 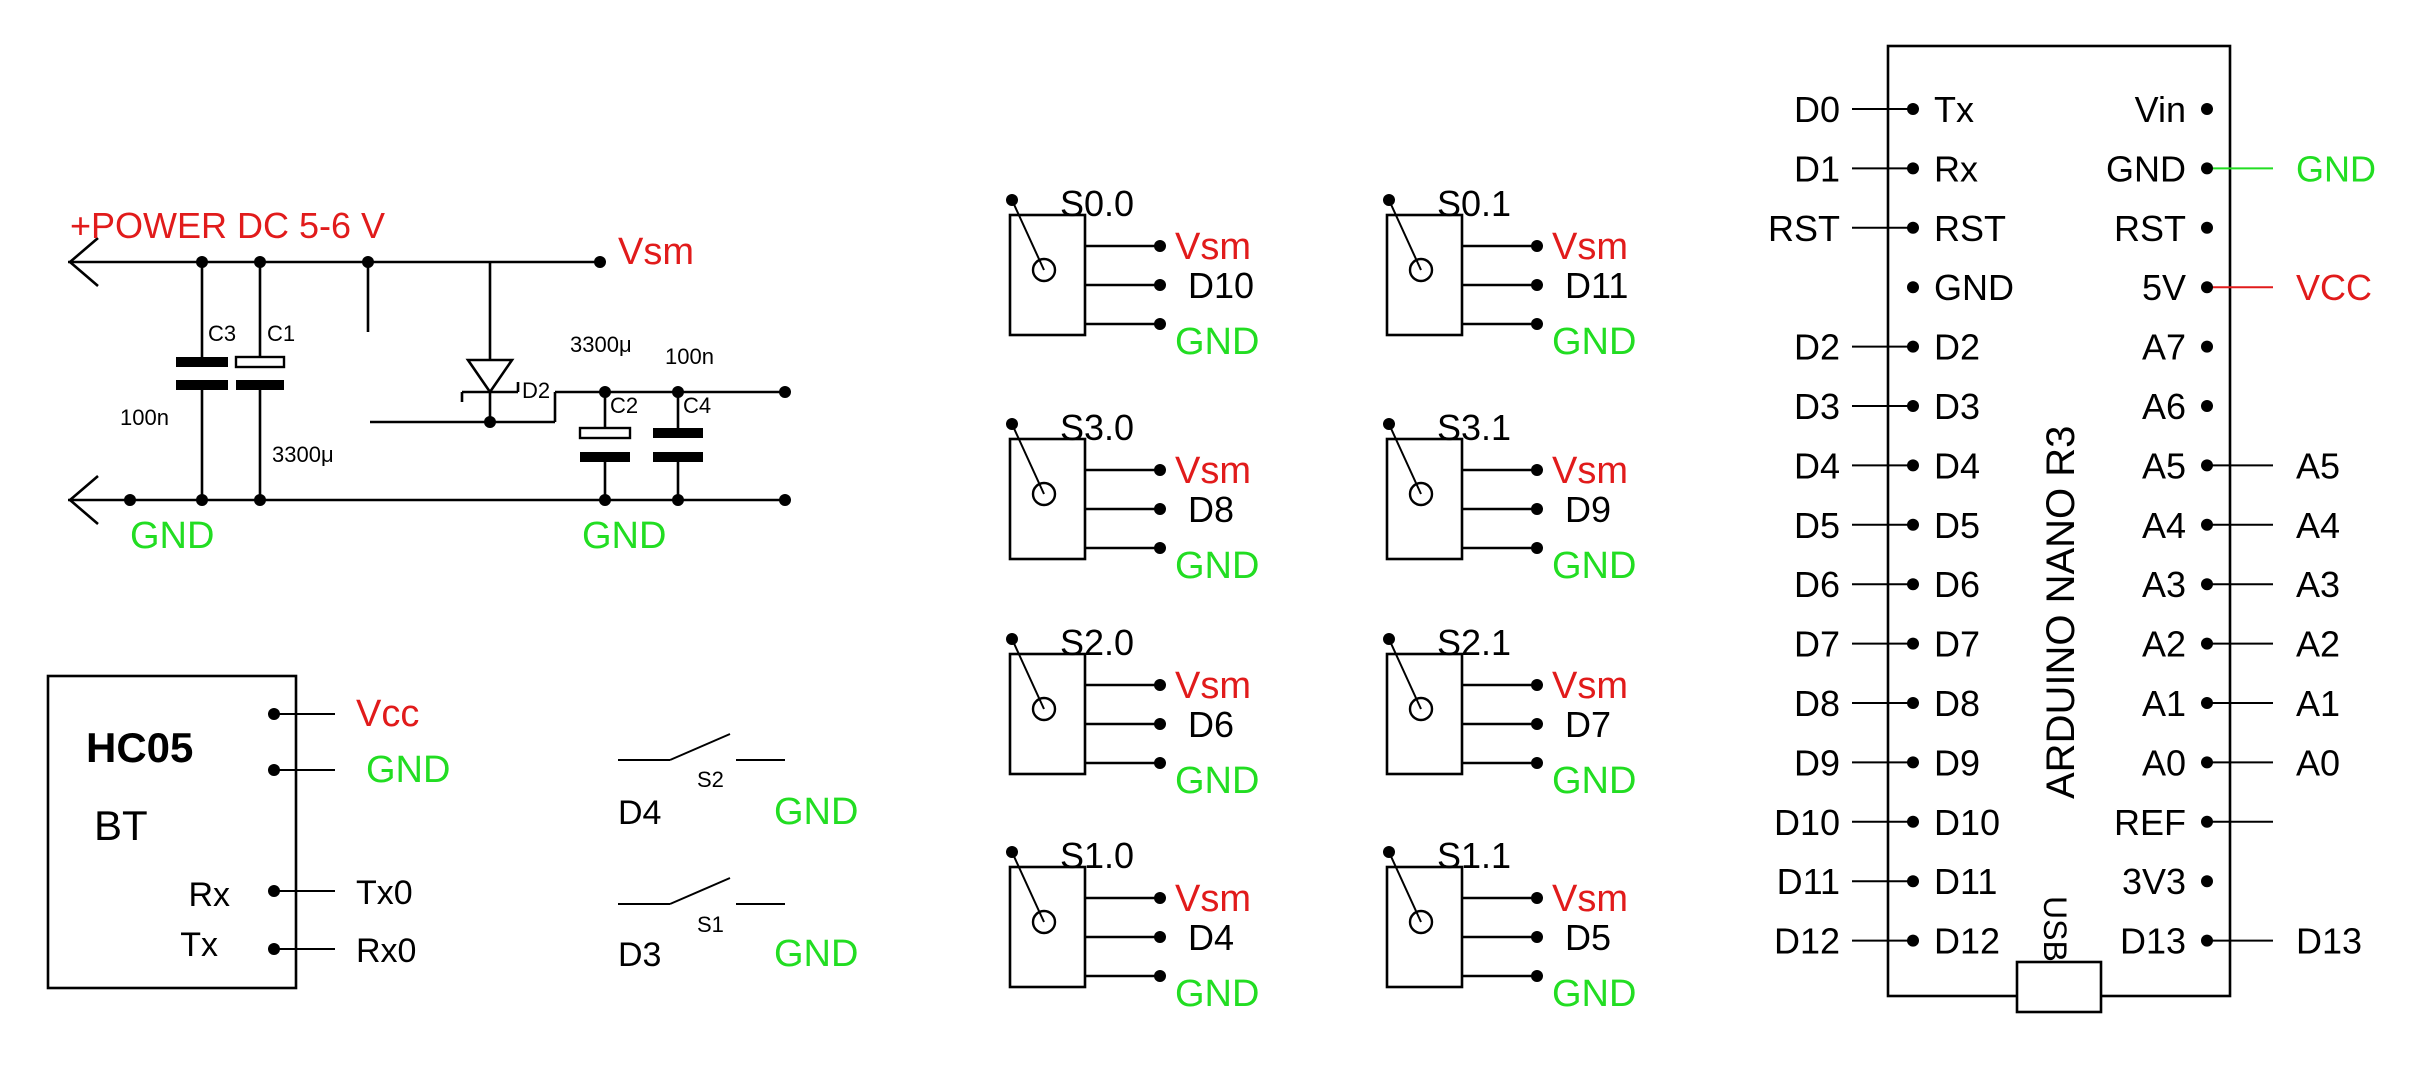 I want to click on pin-inner-label: D7, so click(x=1957, y=644).